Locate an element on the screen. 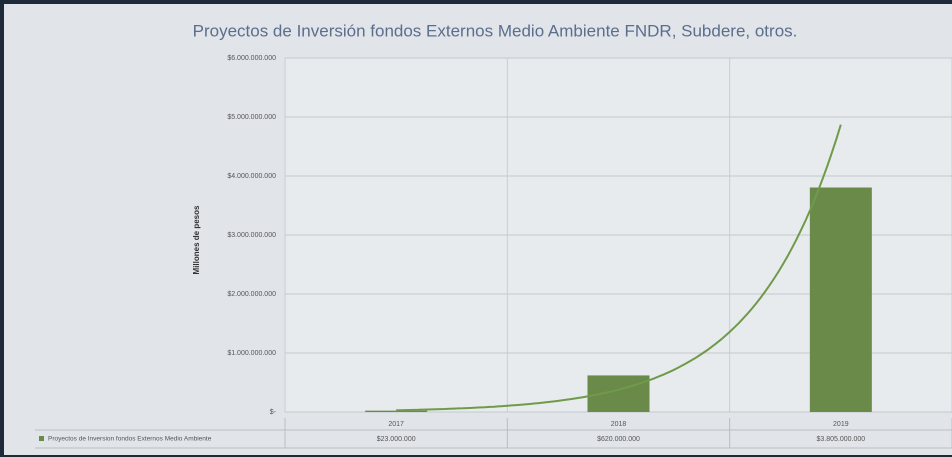 Image resolution: width=952 pixels, height=457 pixels. y-tick-label: $5.000.000.000 is located at coordinates (251, 117).